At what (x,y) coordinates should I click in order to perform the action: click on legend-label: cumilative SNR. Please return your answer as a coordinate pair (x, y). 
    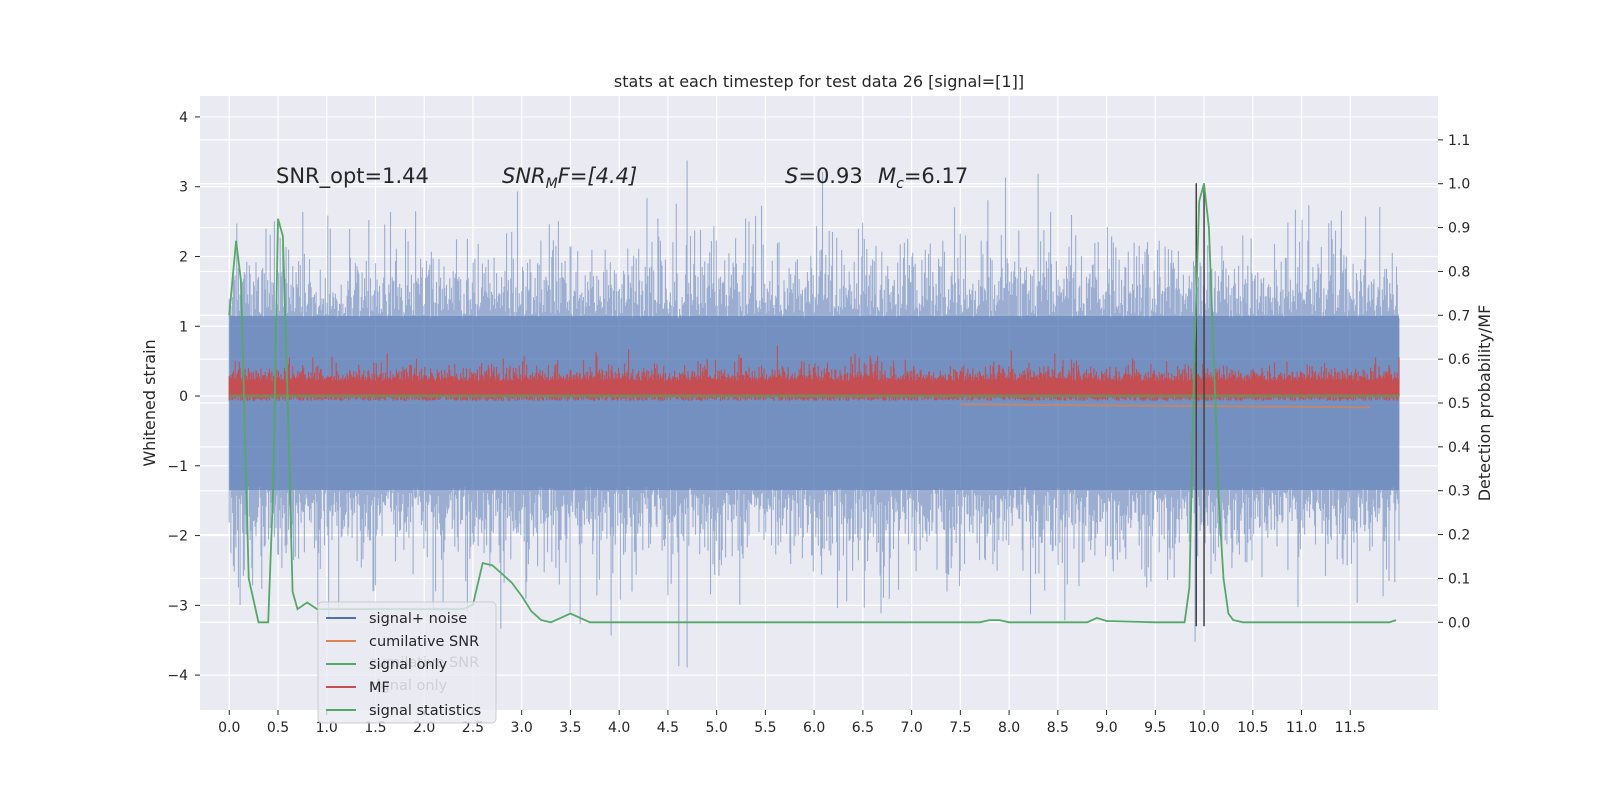
    Looking at the image, I should click on (424, 642).